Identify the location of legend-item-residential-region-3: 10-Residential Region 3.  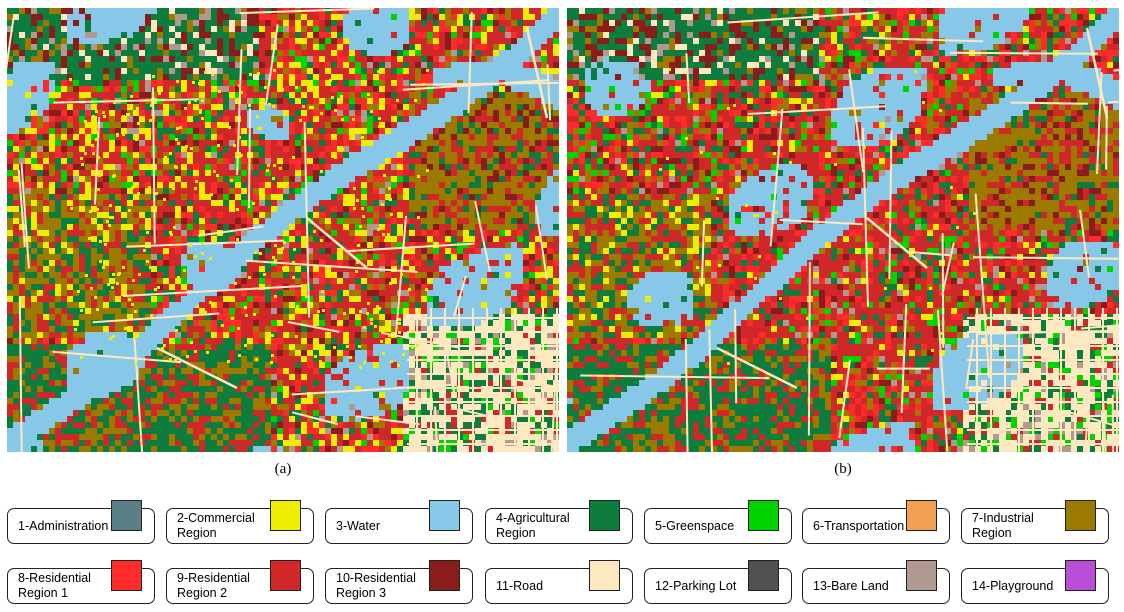
(399, 582).